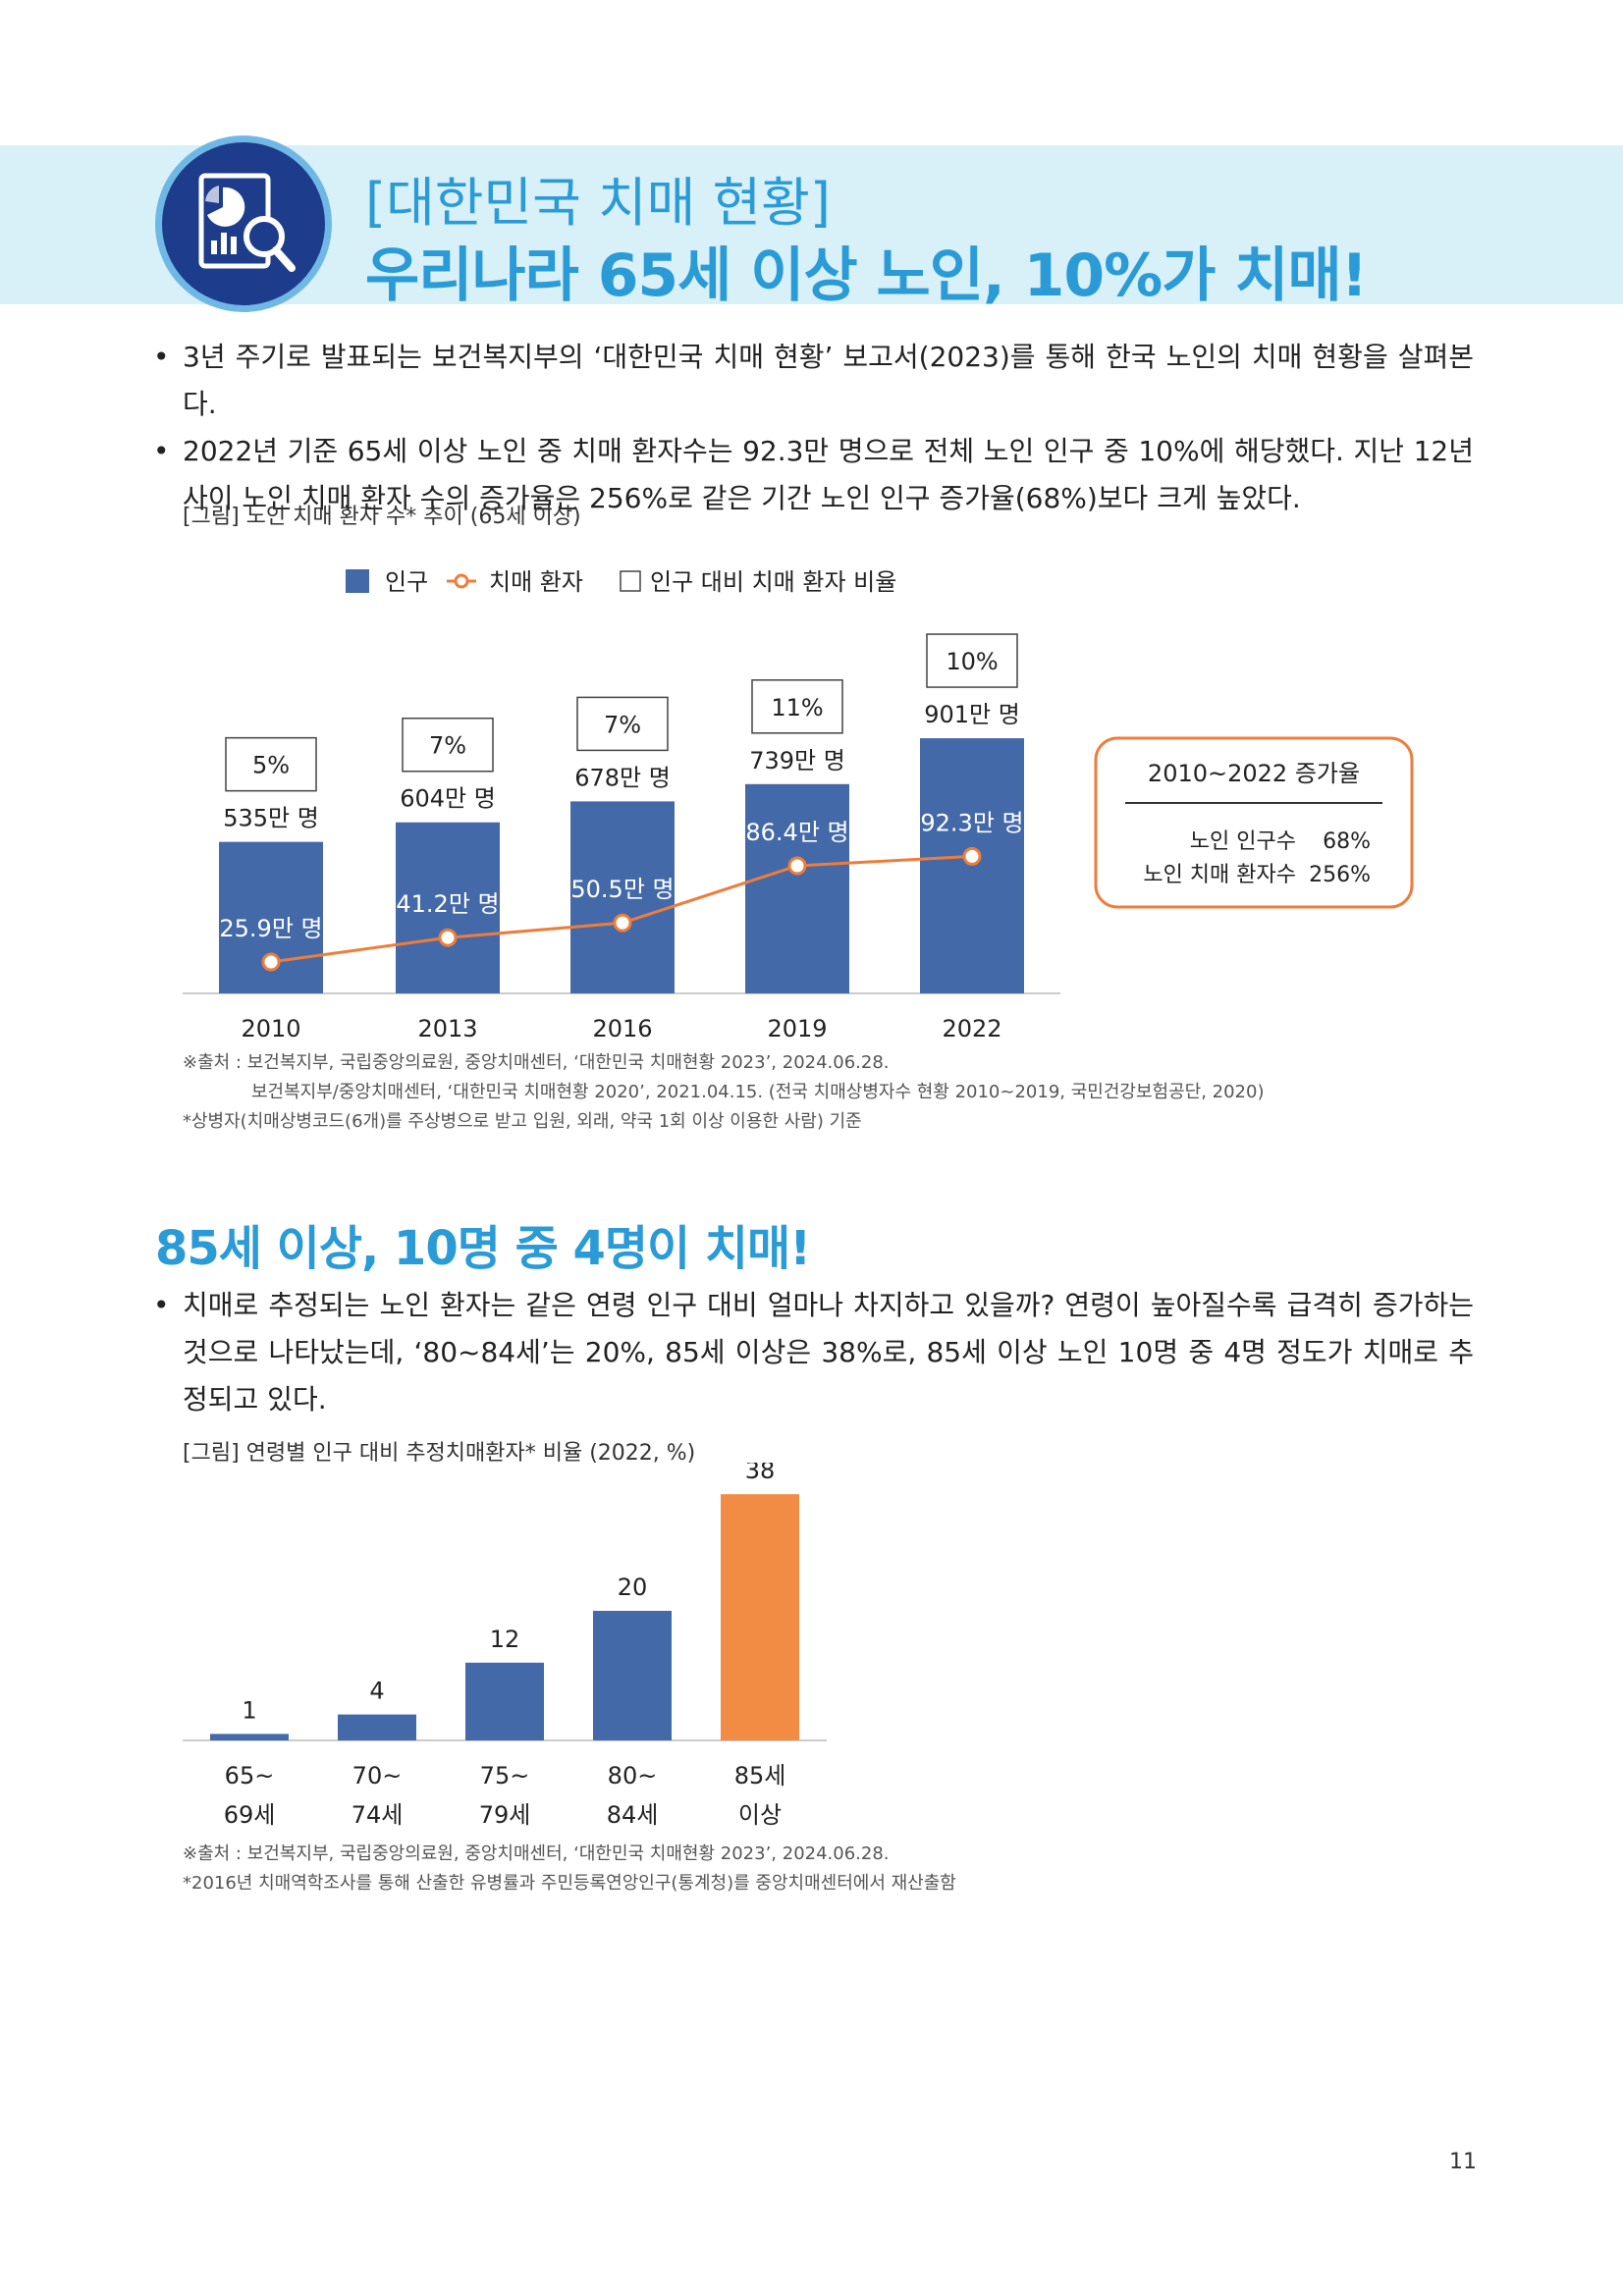 This screenshot has height=2296, width=1623. I want to click on ratio-box-2016, so click(622, 724).